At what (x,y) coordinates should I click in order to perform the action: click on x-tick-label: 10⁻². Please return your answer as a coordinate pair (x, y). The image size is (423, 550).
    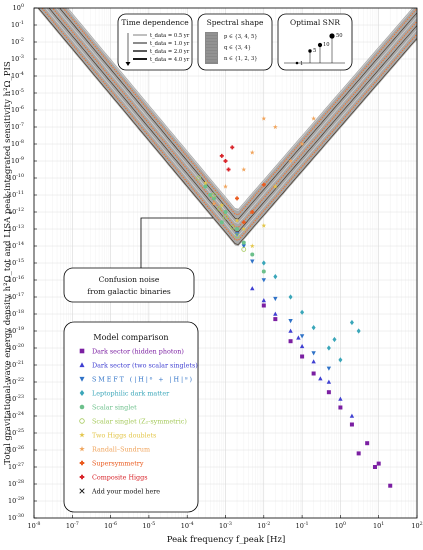
    Looking at the image, I should click on (263, 525).